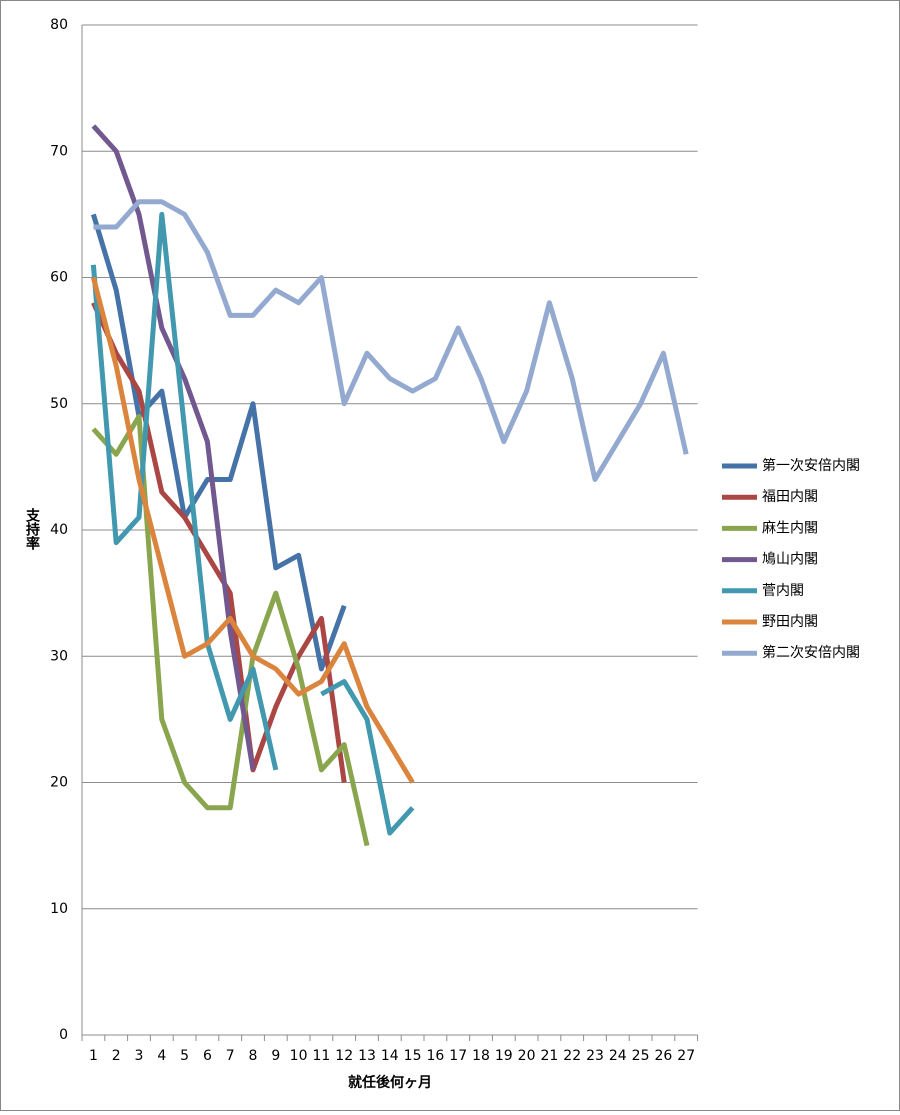  I want to click on x-tick-label: 3, so click(139, 1056).